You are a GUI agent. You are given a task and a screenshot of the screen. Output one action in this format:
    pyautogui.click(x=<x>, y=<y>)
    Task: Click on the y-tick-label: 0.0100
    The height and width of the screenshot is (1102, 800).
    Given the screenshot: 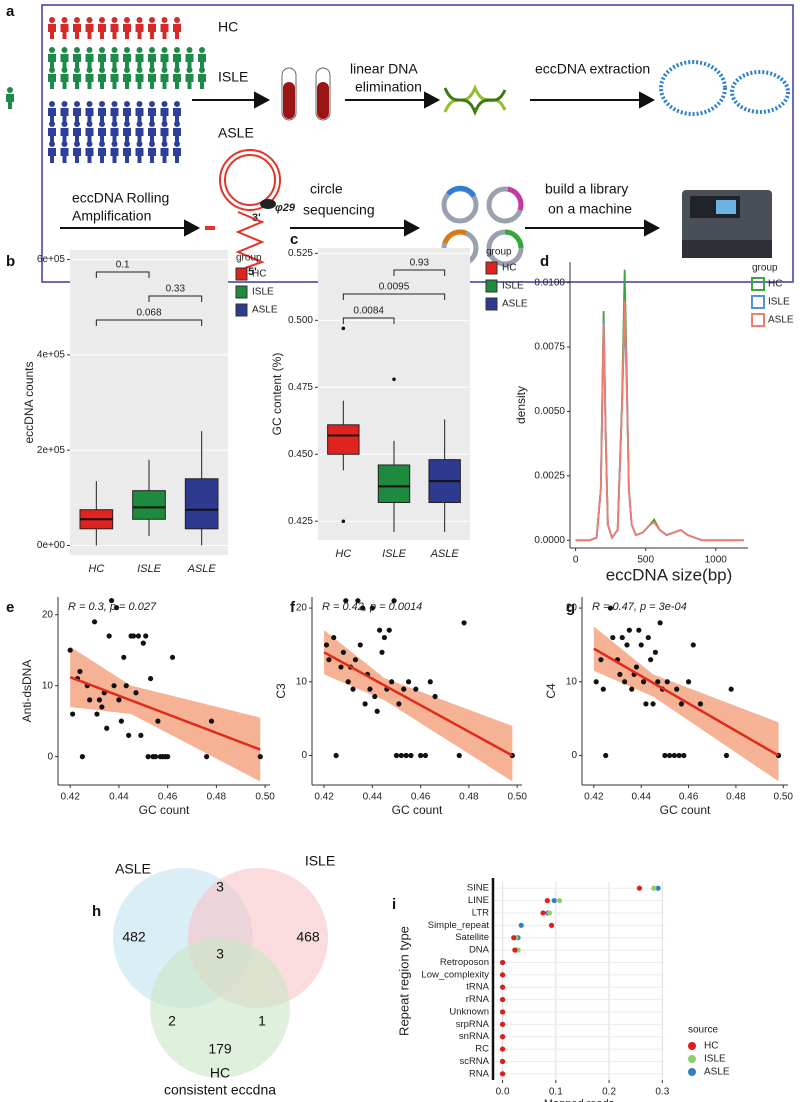 What is the action you would take?
    pyautogui.click(x=549, y=282)
    